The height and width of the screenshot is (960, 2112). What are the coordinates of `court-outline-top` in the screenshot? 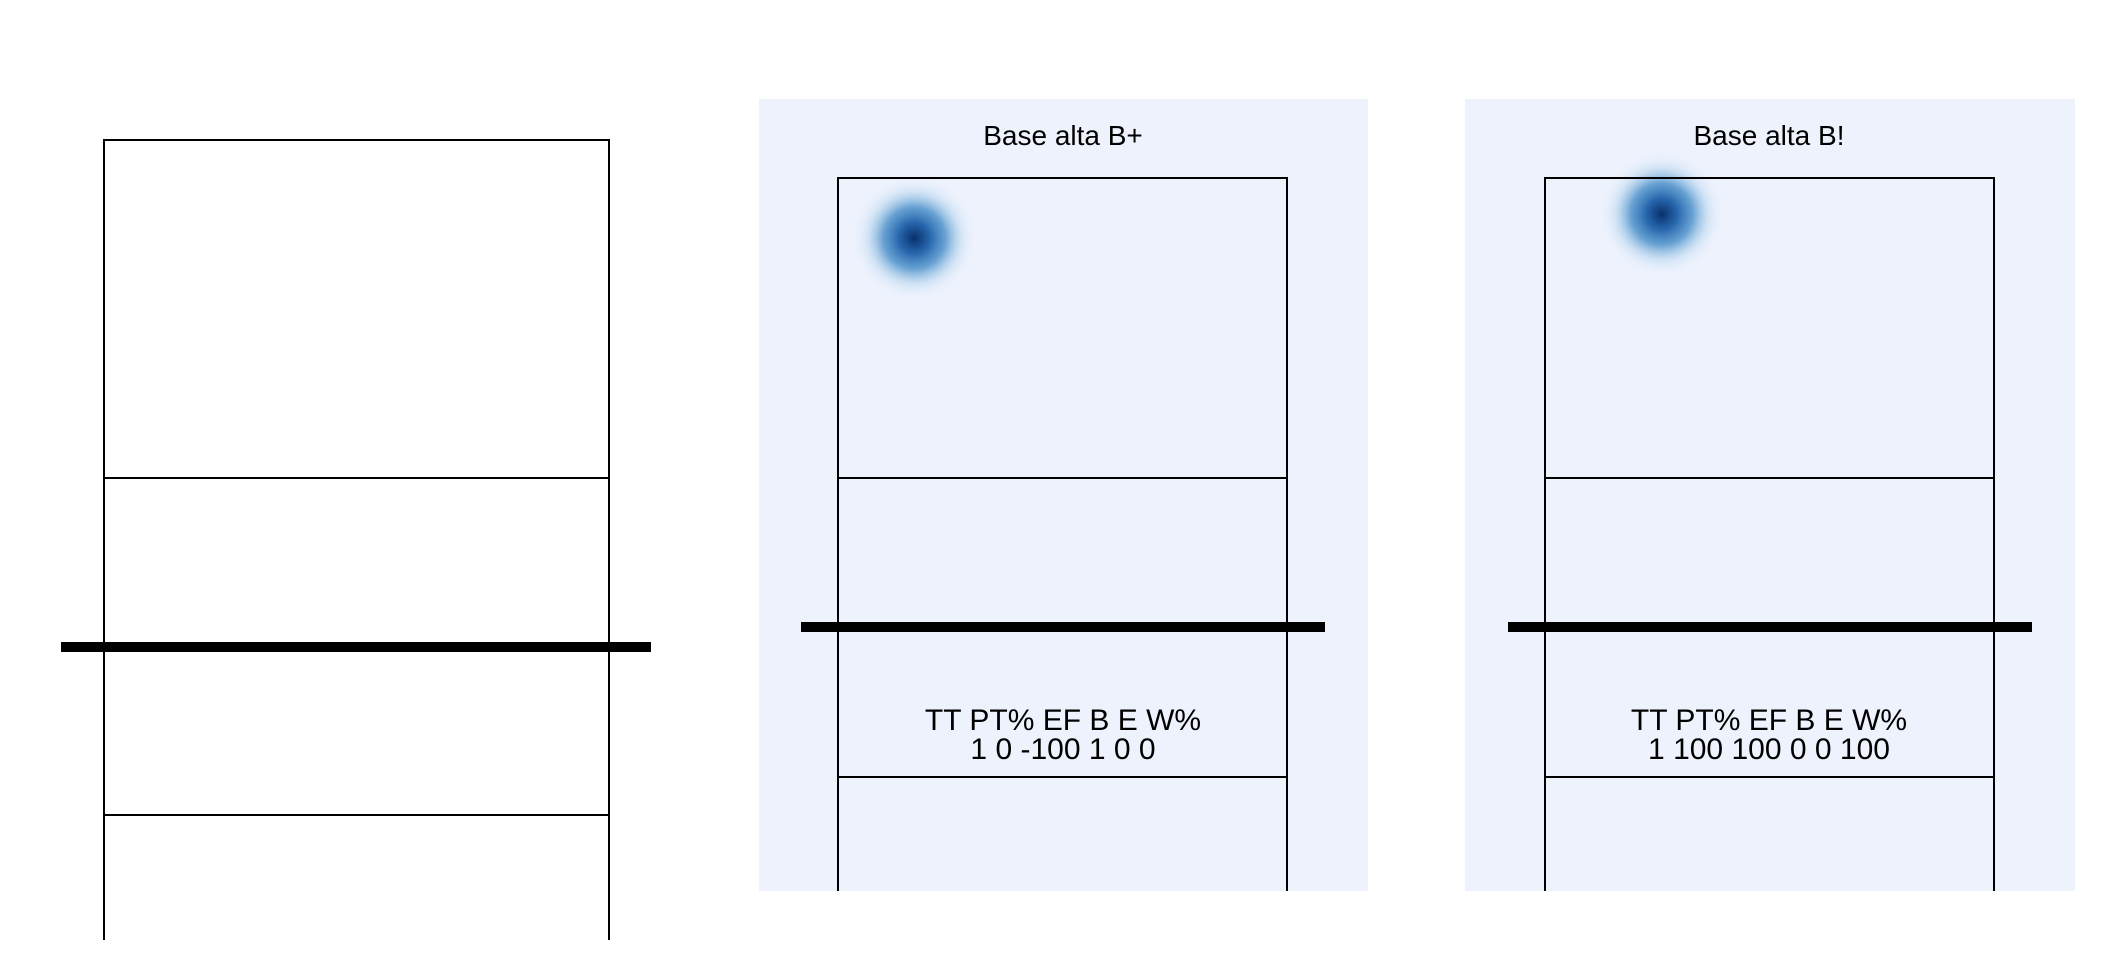 It's located at (356, 309).